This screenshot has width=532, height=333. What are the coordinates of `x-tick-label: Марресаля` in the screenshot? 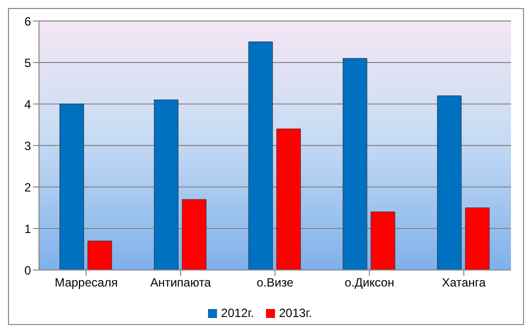 It's located at (86, 283).